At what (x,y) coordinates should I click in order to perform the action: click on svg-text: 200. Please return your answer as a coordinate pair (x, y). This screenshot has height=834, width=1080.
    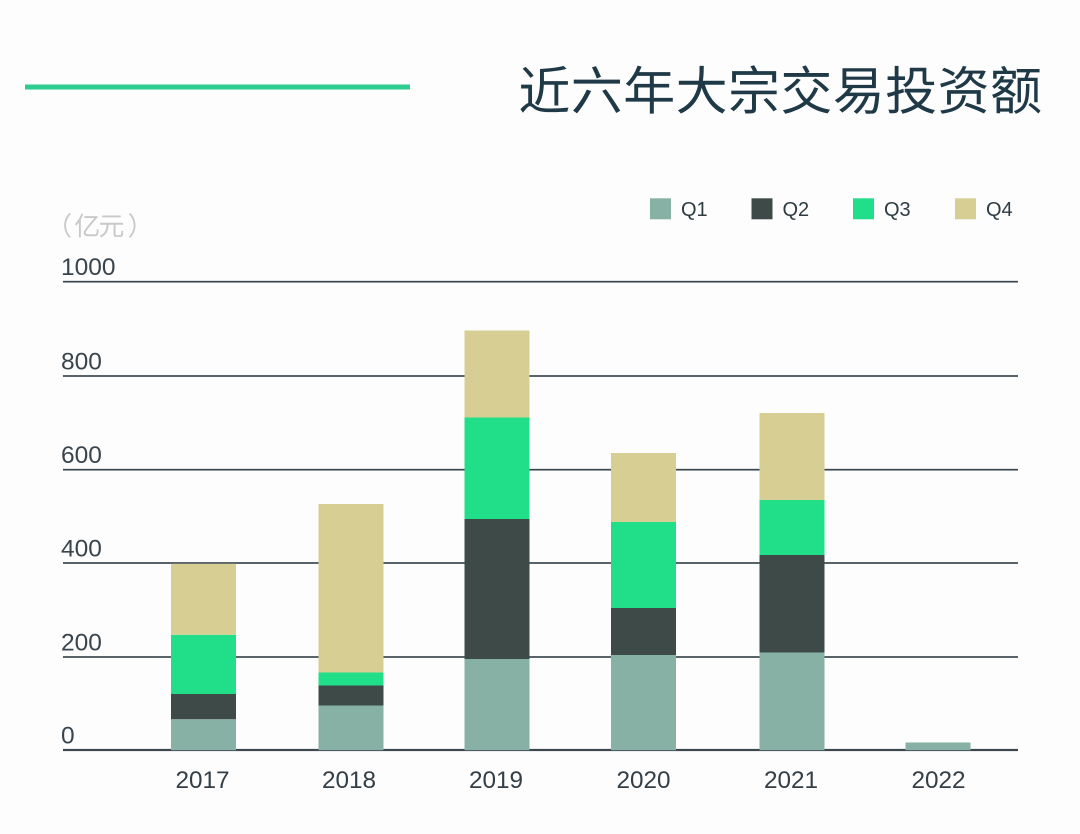
    Looking at the image, I should click on (81, 643).